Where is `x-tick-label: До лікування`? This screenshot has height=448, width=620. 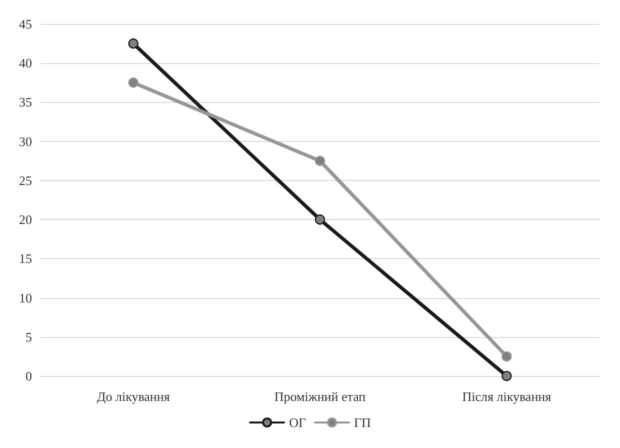 x-tick-label: До лікування is located at coordinates (133, 396).